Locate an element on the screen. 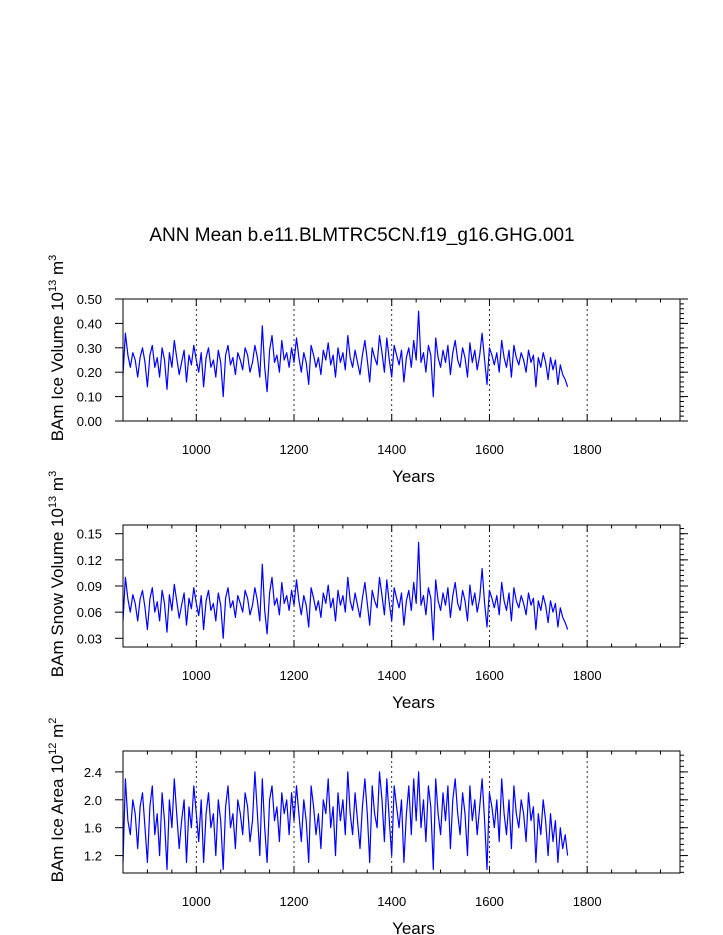 This screenshot has height=935, width=723. y-tick-label: 0.10 is located at coordinates (89, 397).